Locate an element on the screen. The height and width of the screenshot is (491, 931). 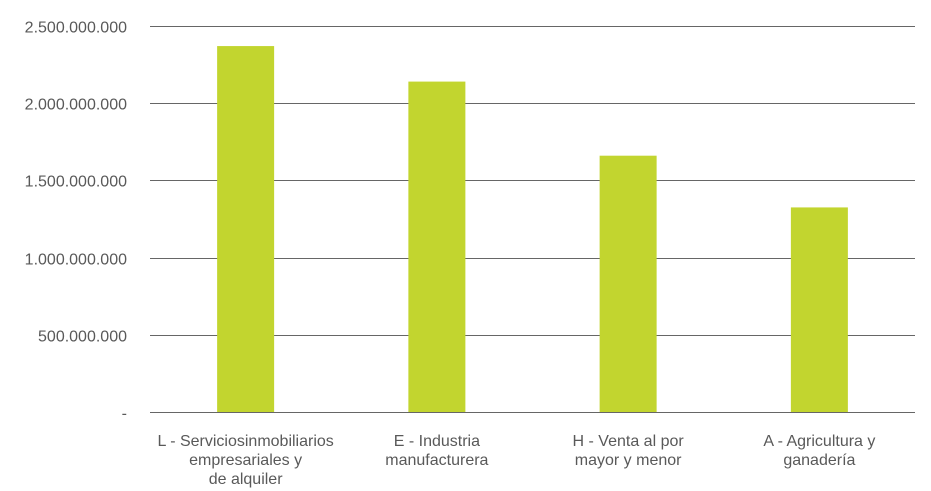
y-tick-label: 1.000.000.000 is located at coordinates (76, 260).